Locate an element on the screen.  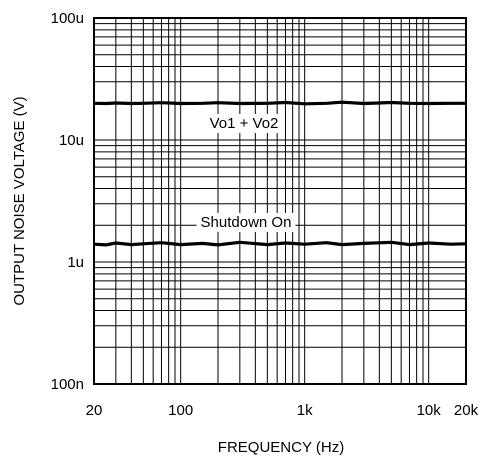
series-line-vo1-vo2 is located at coordinates (279, 103).